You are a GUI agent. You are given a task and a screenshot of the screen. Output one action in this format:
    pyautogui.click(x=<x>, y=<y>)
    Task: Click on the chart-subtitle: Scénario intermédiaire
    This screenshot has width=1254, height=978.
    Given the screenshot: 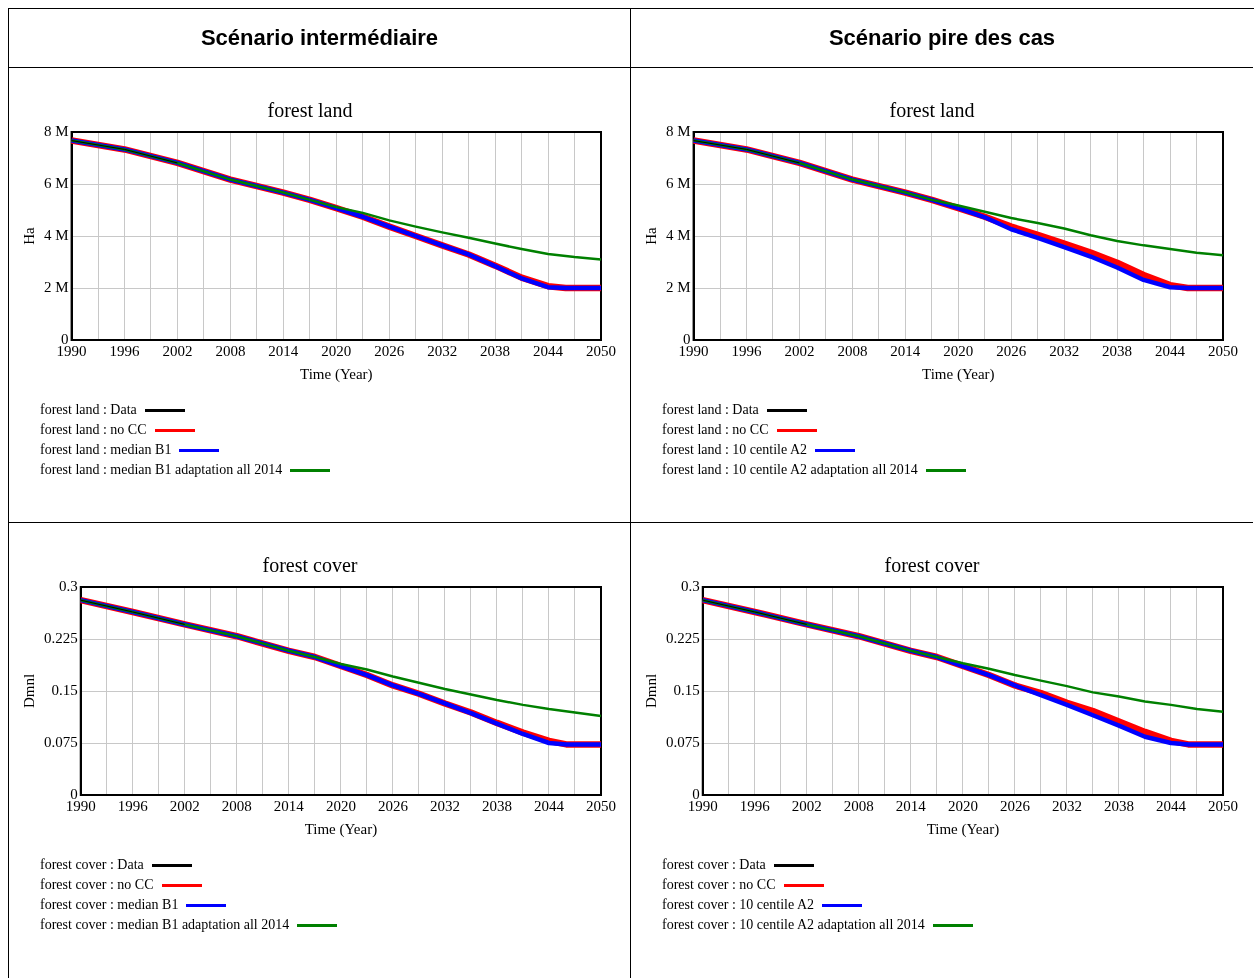 What is the action you would take?
    pyautogui.click(x=319, y=38)
    